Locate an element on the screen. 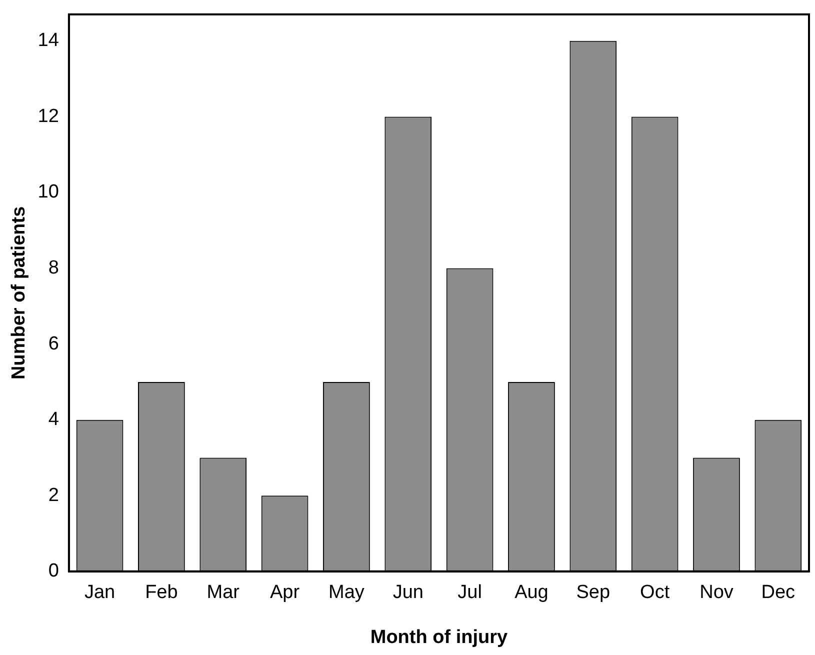  x-tick-label: Oct is located at coordinates (655, 593).